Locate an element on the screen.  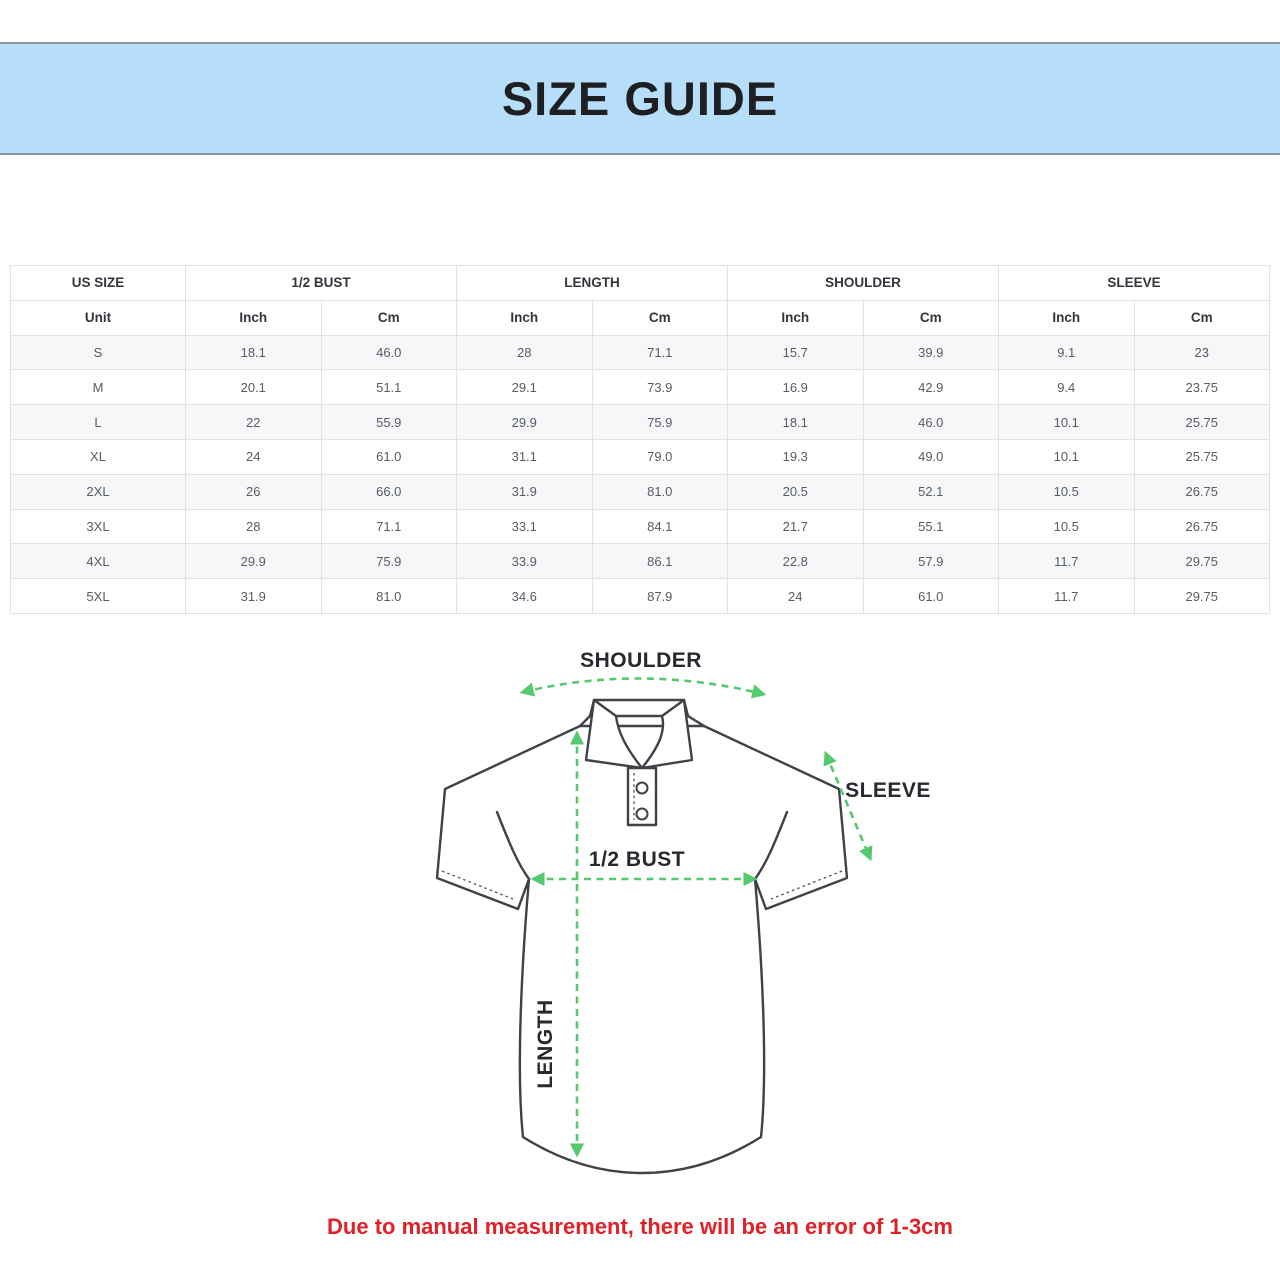
size-guide-banner: SIZE GUIDE is located at coordinates (640, 98).